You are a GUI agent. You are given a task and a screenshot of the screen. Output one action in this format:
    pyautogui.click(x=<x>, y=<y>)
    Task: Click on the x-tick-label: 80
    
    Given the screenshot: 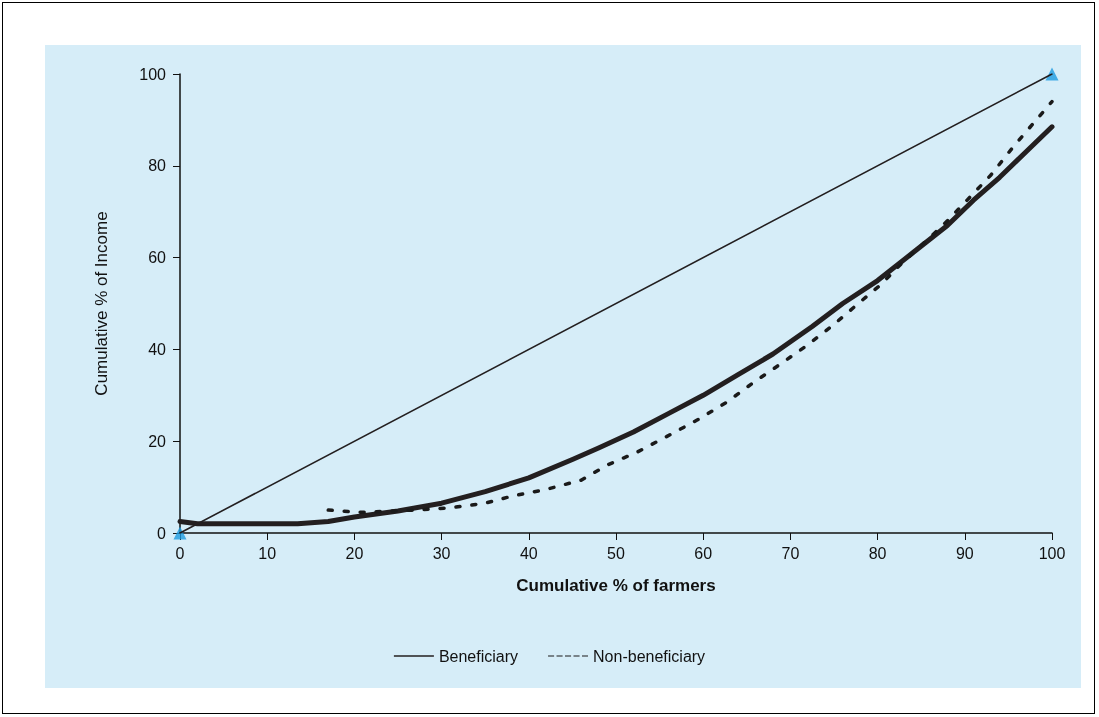 What is the action you would take?
    pyautogui.click(x=877, y=553)
    